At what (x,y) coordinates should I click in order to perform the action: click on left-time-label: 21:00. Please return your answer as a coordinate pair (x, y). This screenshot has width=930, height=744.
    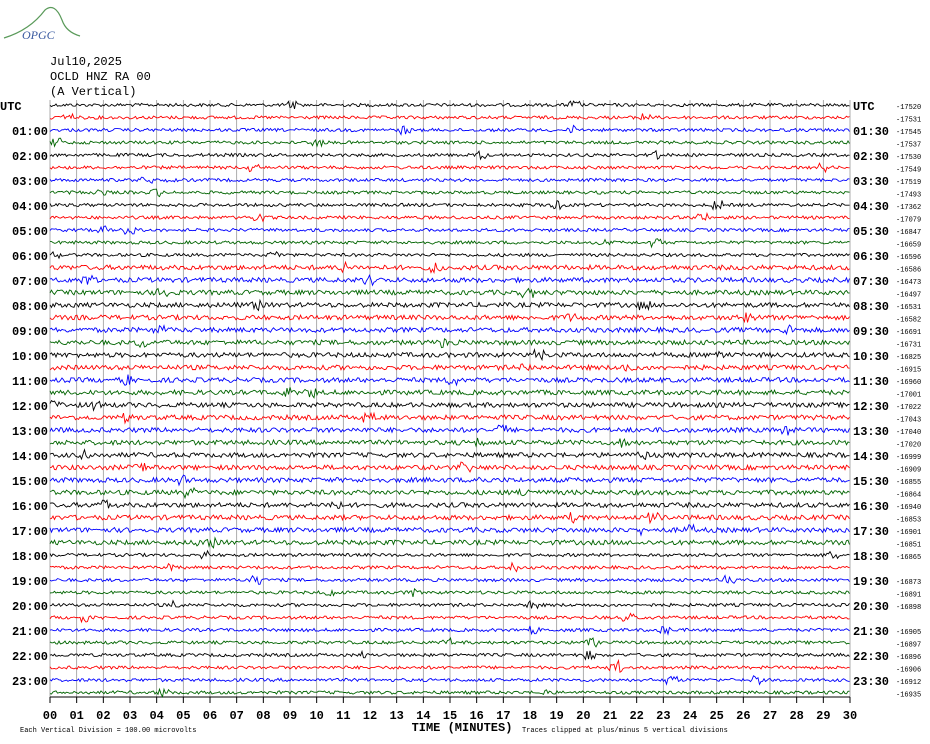
    Looking at the image, I should click on (30, 632).